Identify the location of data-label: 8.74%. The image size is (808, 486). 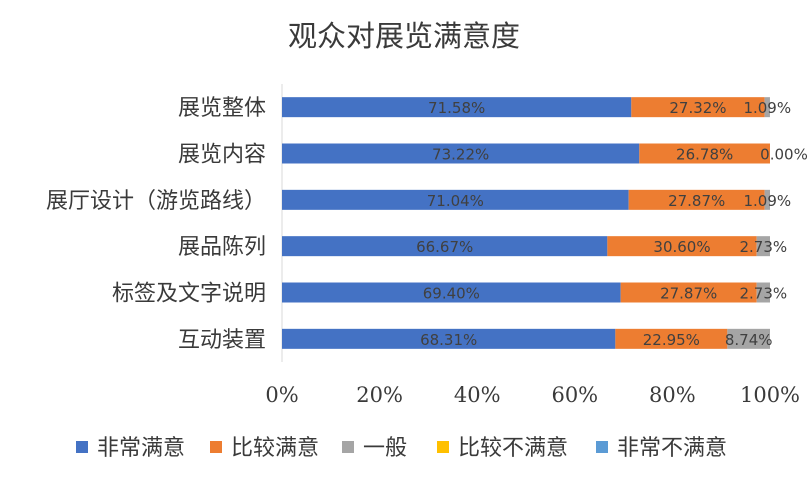
(749, 340).